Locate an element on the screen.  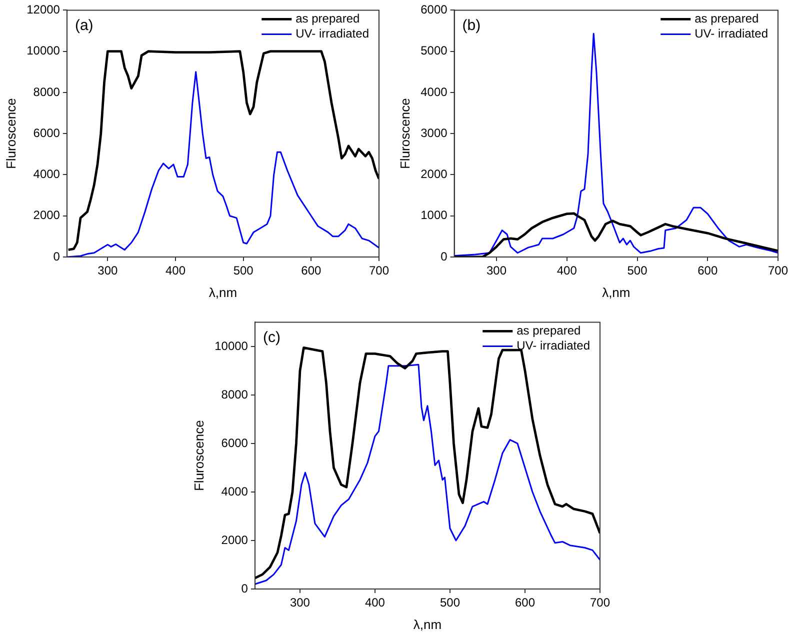
y-tick-label: 5000 is located at coordinates (434, 51).